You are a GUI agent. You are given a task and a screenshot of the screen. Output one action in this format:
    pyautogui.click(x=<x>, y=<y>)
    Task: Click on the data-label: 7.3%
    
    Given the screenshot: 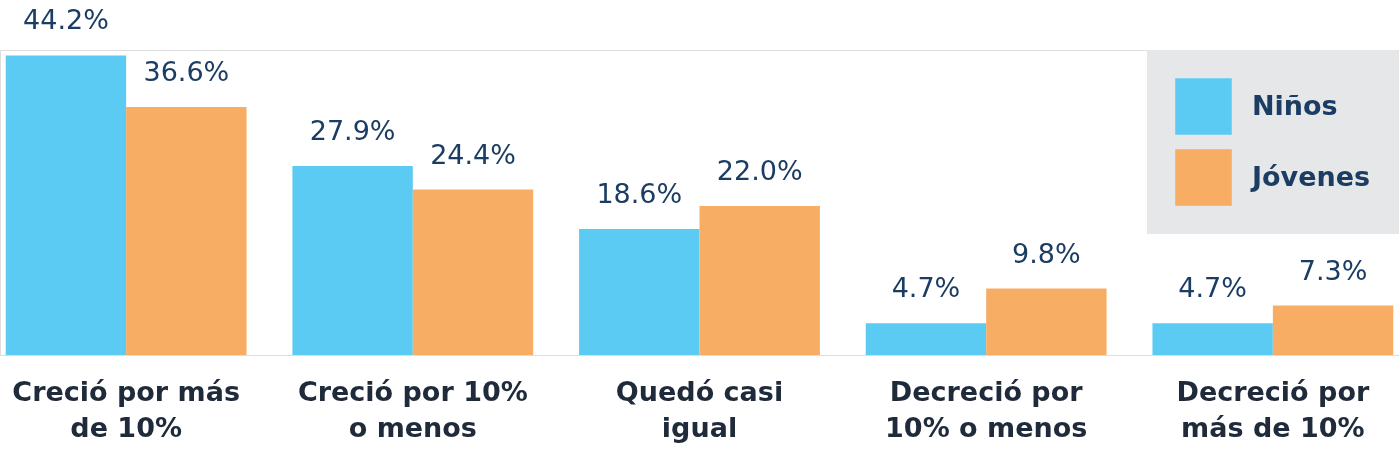 What is the action you would take?
    pyautogui.click(x=1333, y=270)
    